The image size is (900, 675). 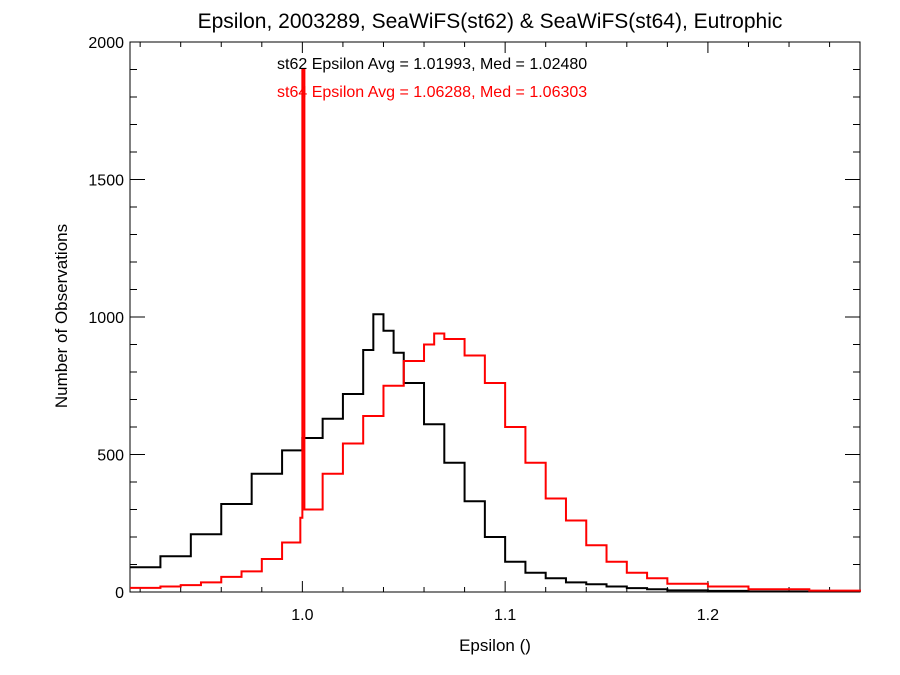 What do you see at coordinates (106, 318) in the screenshot?
I see `y-tick-label: 1000` at bounding box center [106, 318].